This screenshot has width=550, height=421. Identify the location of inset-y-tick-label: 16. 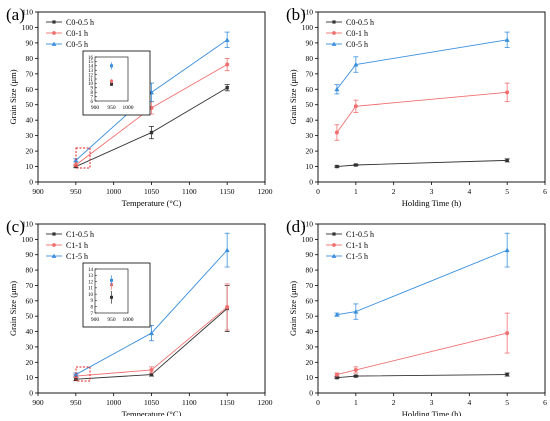
(91, 58).